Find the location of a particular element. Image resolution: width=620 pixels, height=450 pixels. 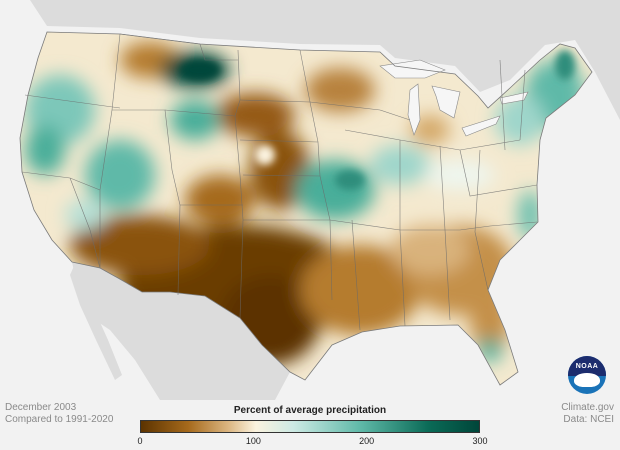

map-caption: December 2003 Compared to 1991-2020 is located at coordinates (59, 414).